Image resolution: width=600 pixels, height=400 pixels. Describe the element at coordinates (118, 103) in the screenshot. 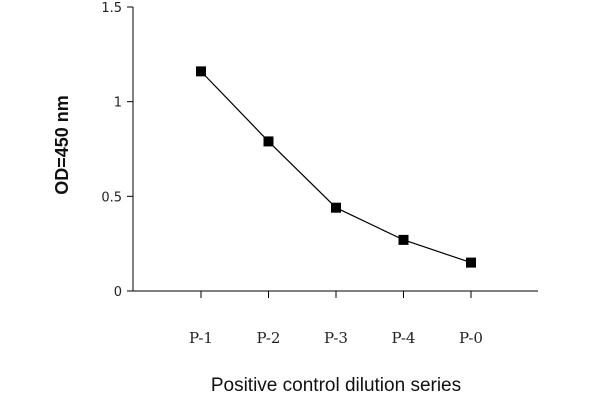

I see `y-tick-label: 1` at that location.